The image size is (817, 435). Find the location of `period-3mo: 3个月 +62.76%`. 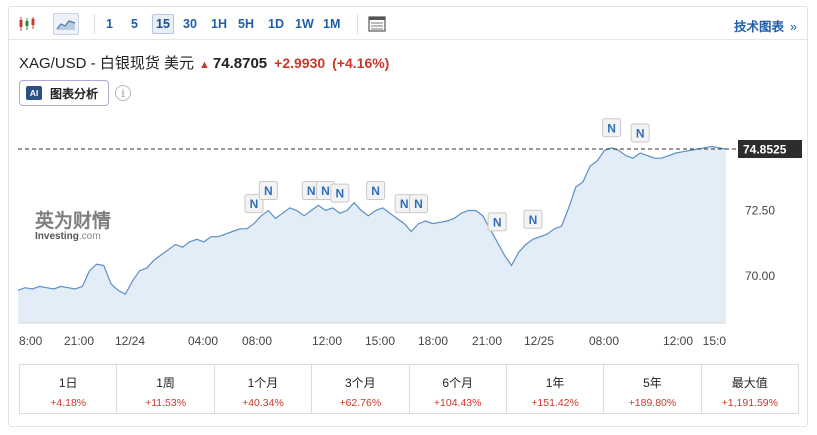

period-3mo: 3个月 +62.76% is located at coordinates (361, 389).